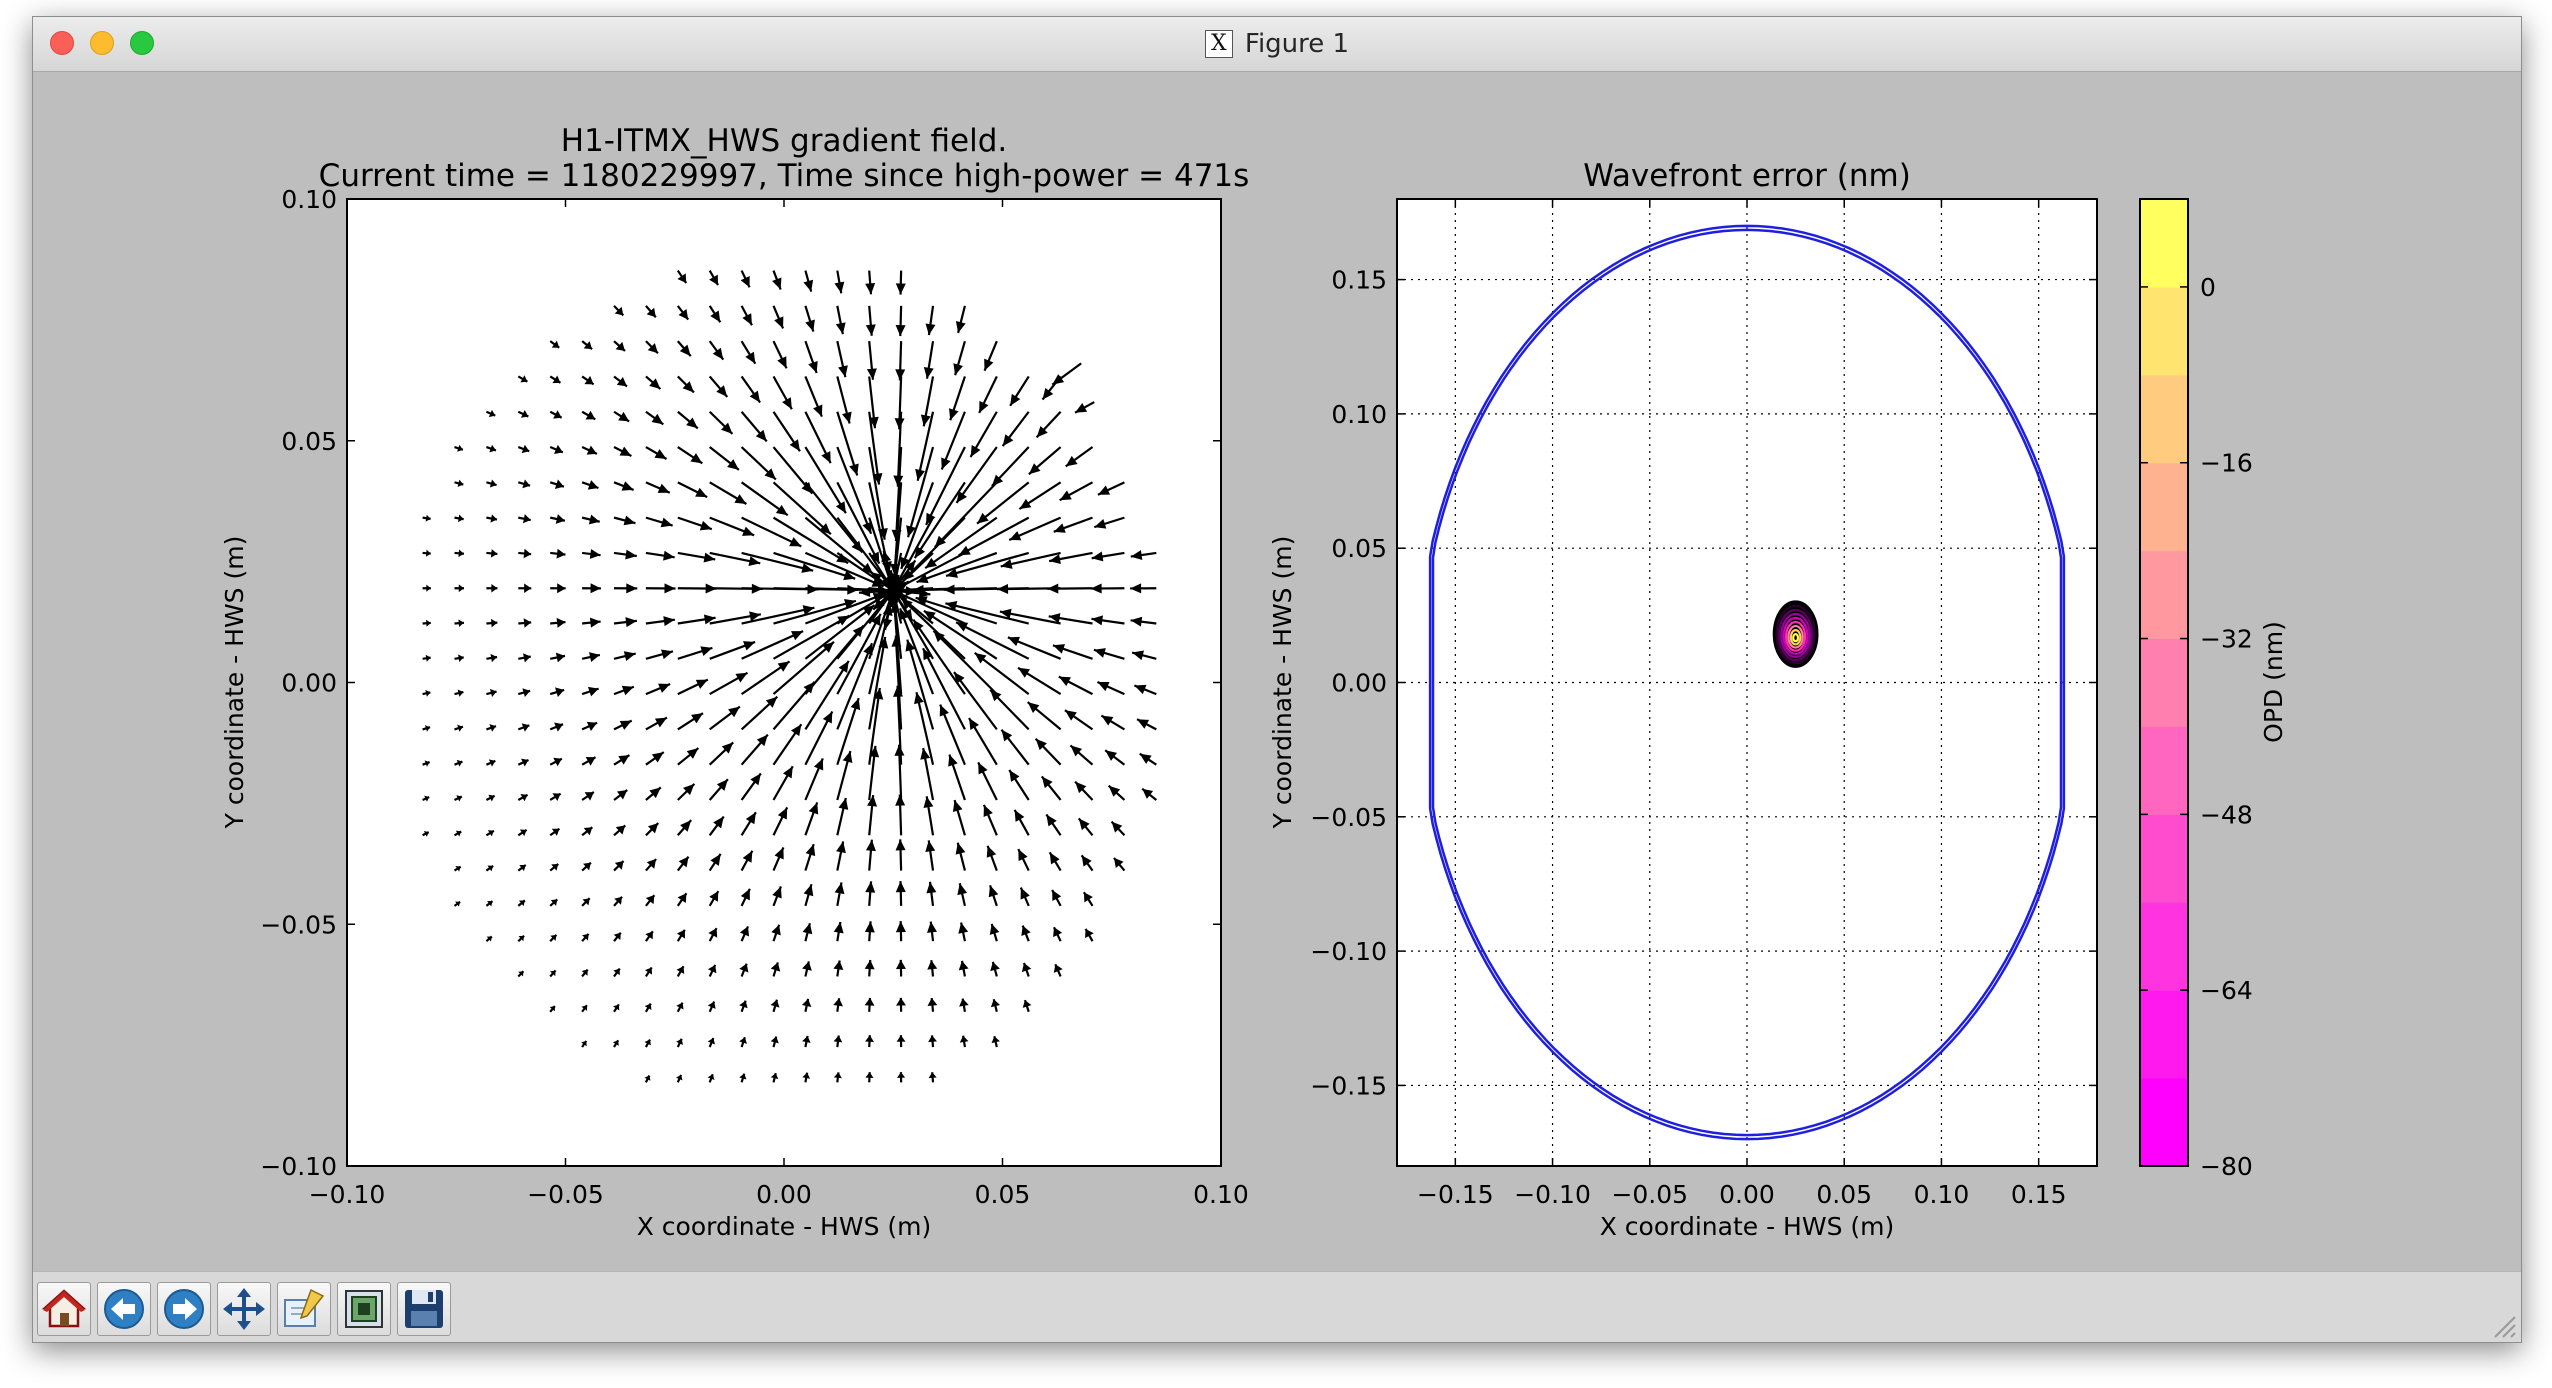 Image resolution: width=2552 pixels, height=1388 pixels. I want to click on back-button, so click(124, 1309).